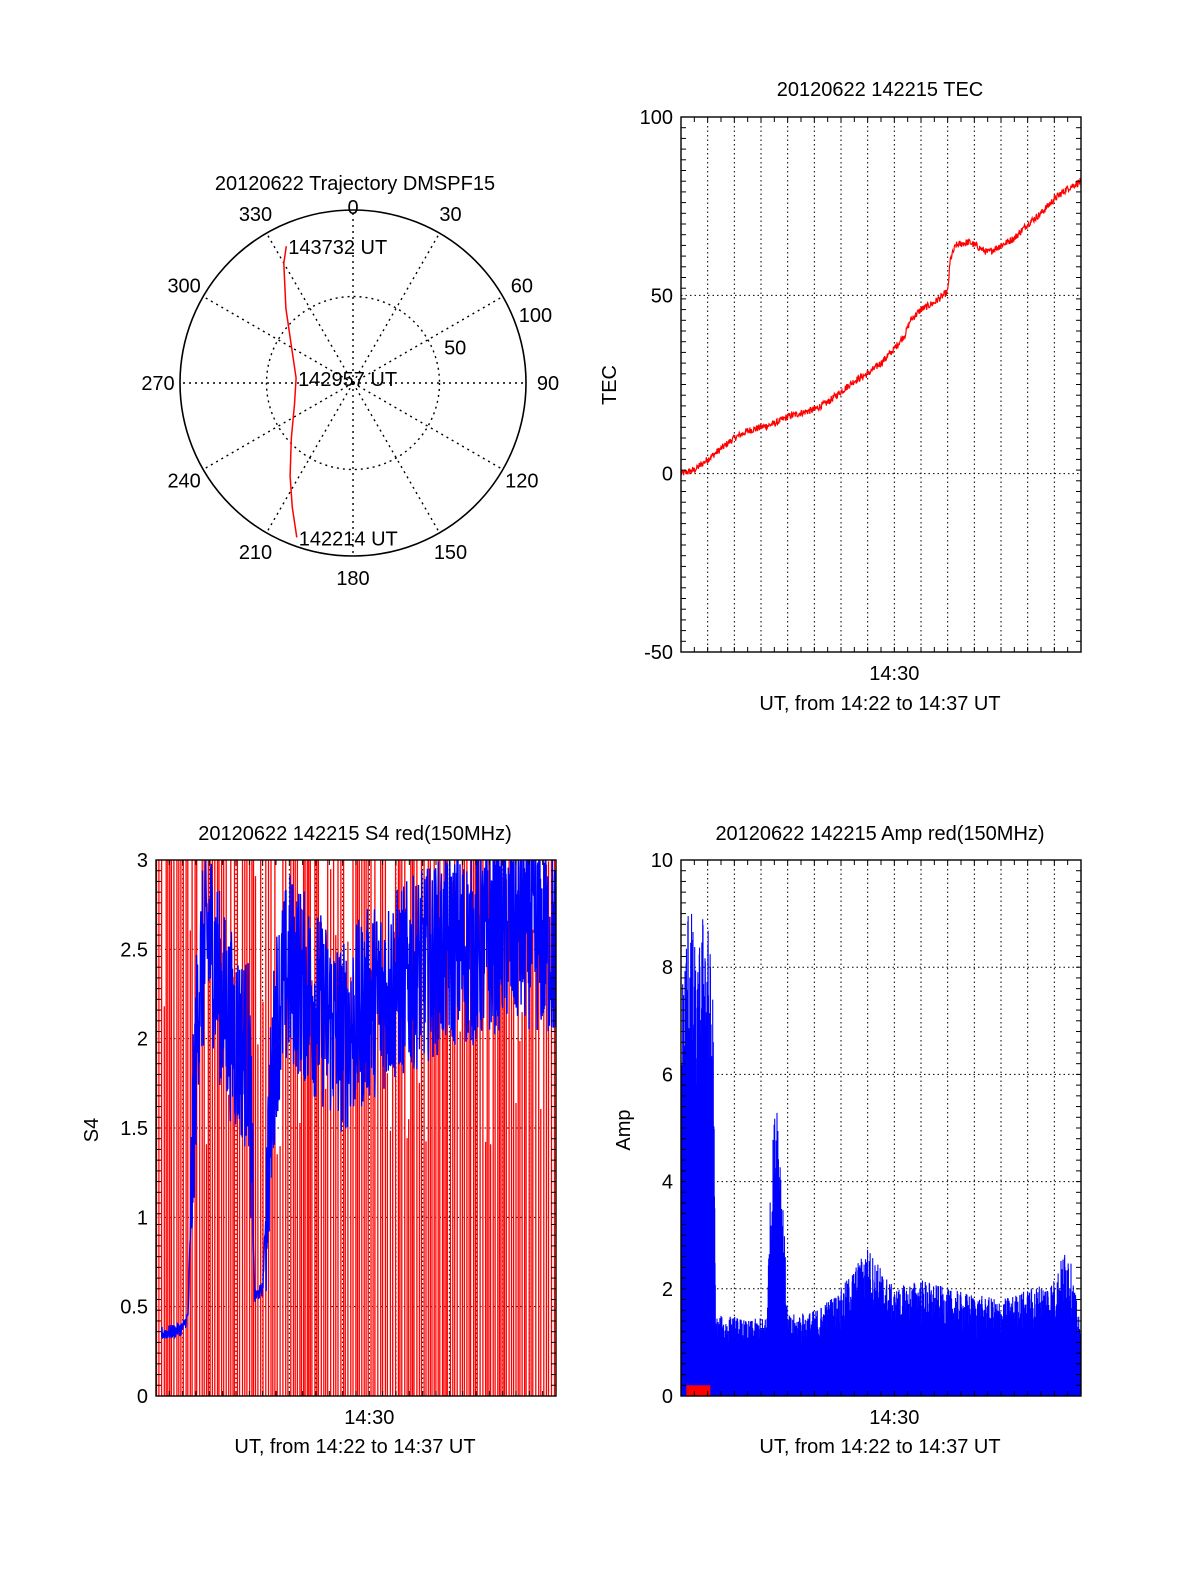 This screenshot has width=1200, height=1575. Describe the element at coordinates (134, 1129) in the screenshot. I see `ytick-label: 1.5` at that location.